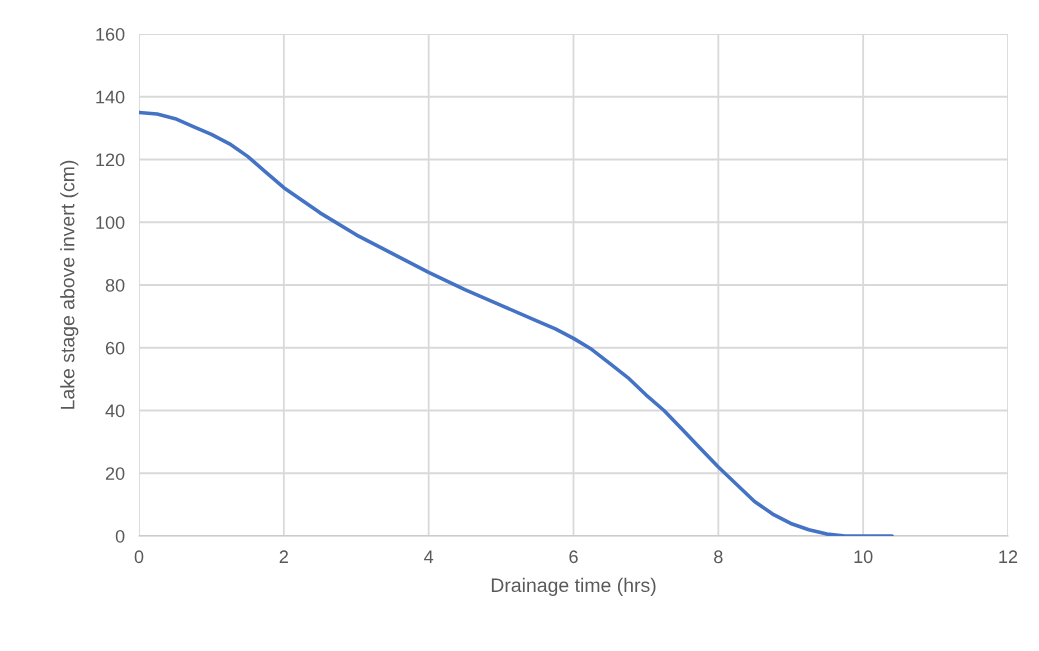  Describe the element at coordinates (283, 556) in the screenshot. I see `x-tick-label: 2` at that location.